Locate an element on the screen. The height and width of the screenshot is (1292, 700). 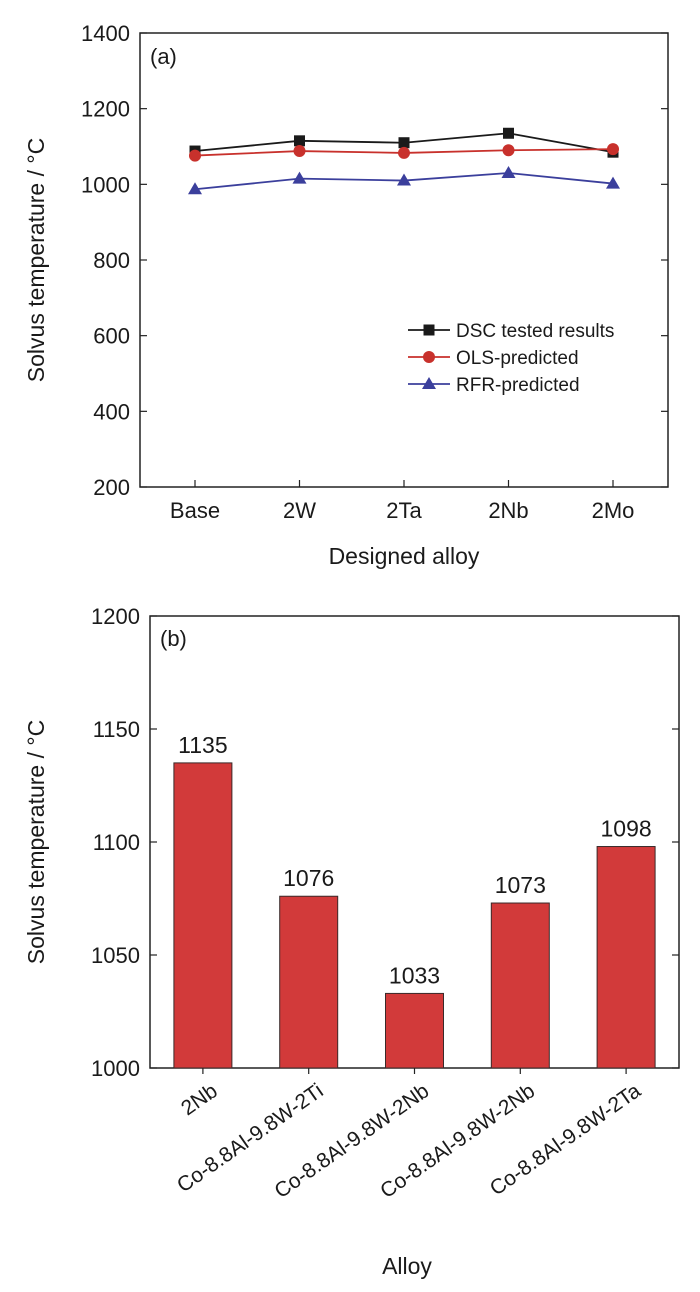
legend-entry: DSC tested results is located at coordinates (535, 331).